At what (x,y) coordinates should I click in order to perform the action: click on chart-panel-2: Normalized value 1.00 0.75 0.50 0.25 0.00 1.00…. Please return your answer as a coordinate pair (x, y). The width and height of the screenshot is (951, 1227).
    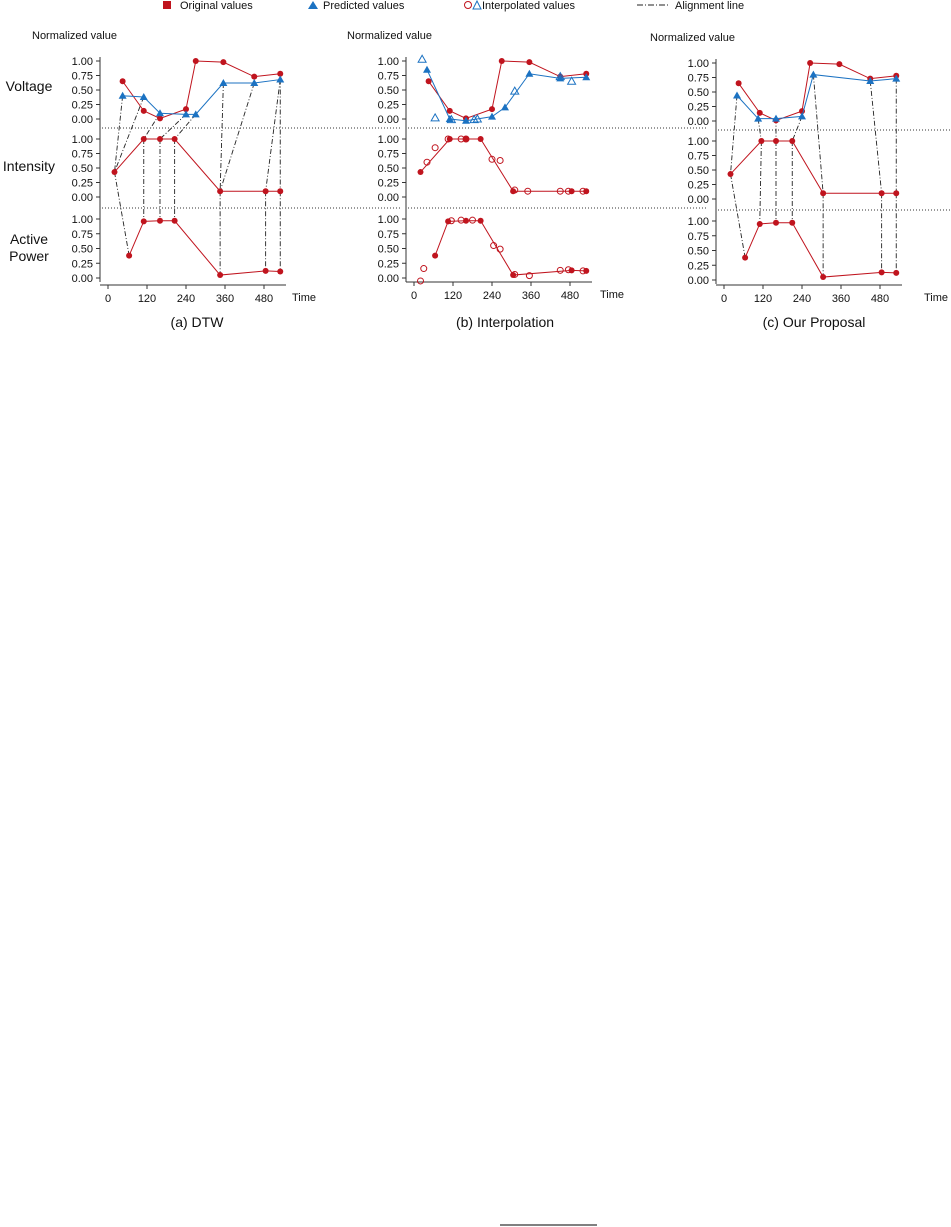
    Looking at the image, I should click on (526, 180).